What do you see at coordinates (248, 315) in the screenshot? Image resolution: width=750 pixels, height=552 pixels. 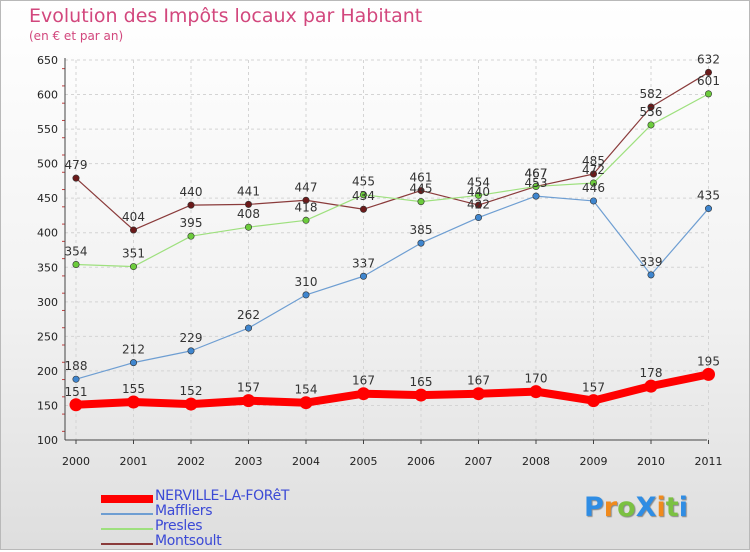 I see `data-label: 262` at bounding box center [248, 315].